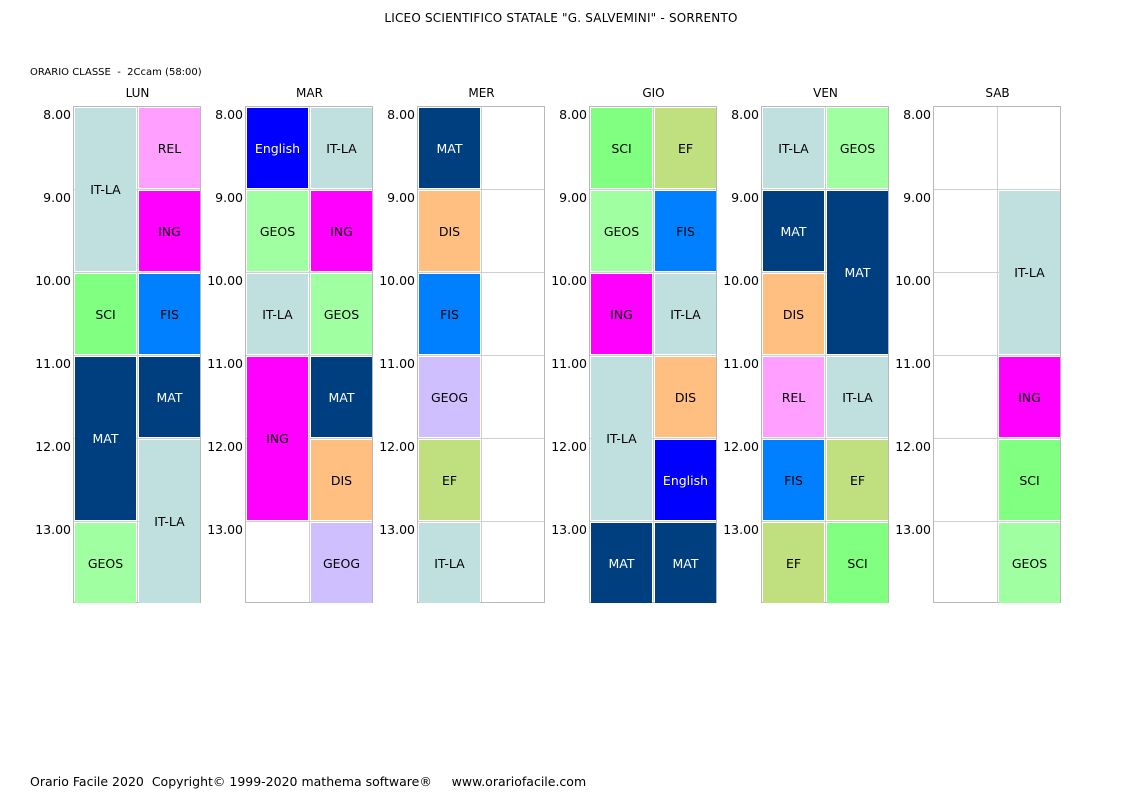  I want to click on day-grid: IT-LA ING SCI GEOS, so click(997, 354).